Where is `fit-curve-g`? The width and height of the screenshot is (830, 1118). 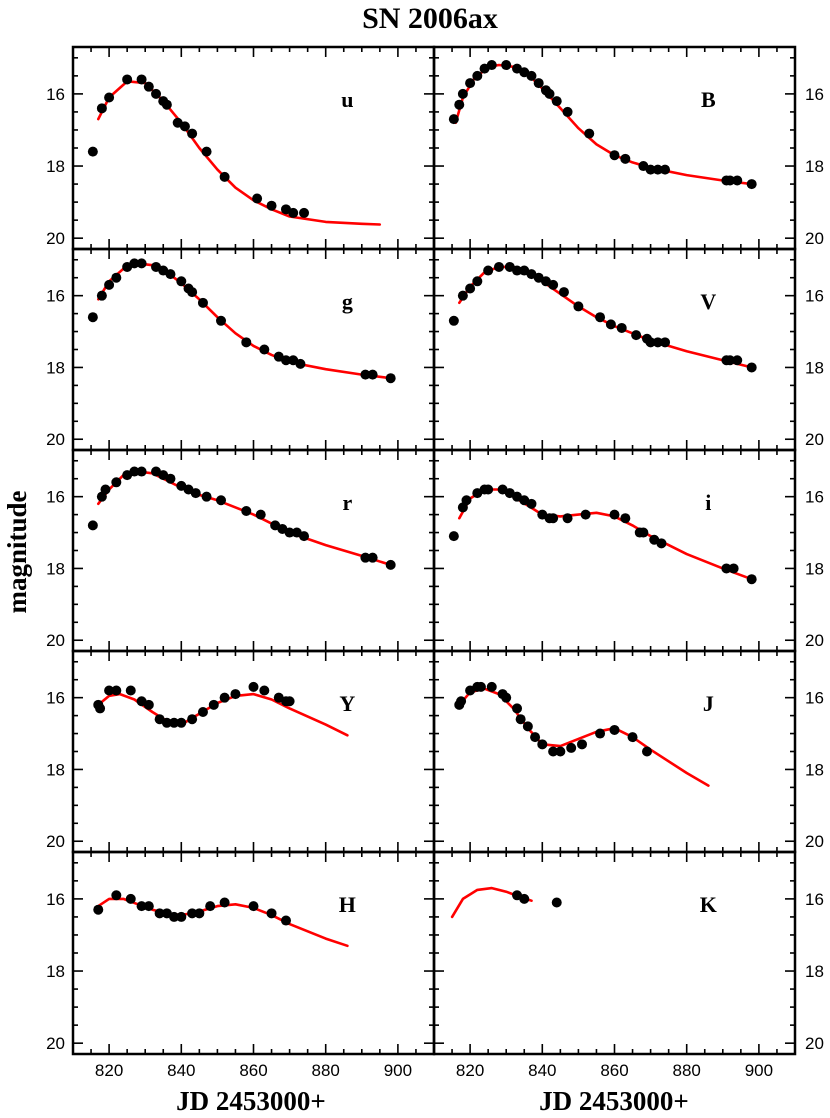 fit-curve-g is located at coordinates (244, 321).